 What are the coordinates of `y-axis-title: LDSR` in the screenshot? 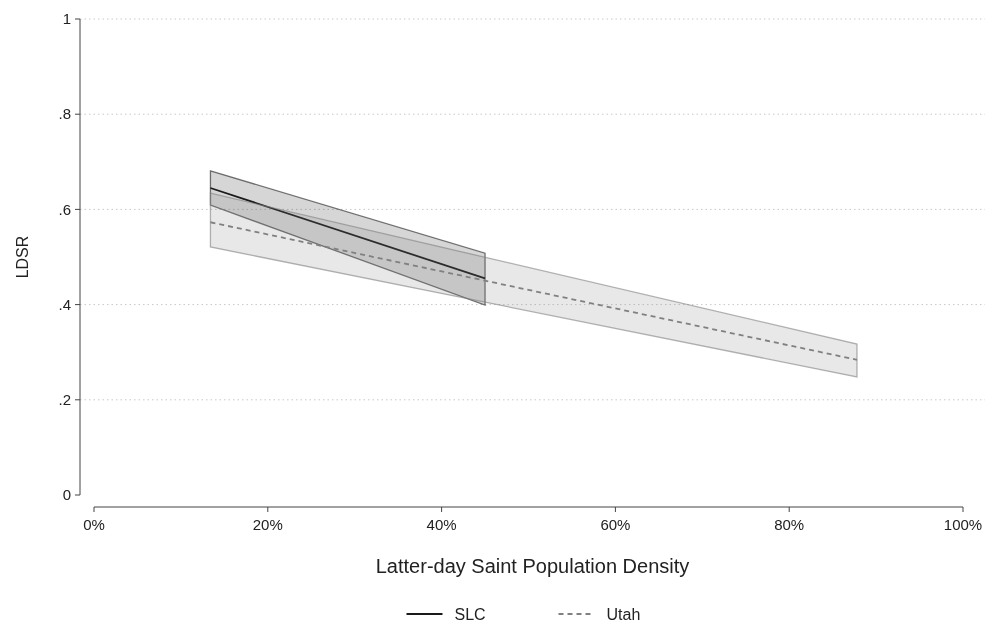 It's located at (22, 257).